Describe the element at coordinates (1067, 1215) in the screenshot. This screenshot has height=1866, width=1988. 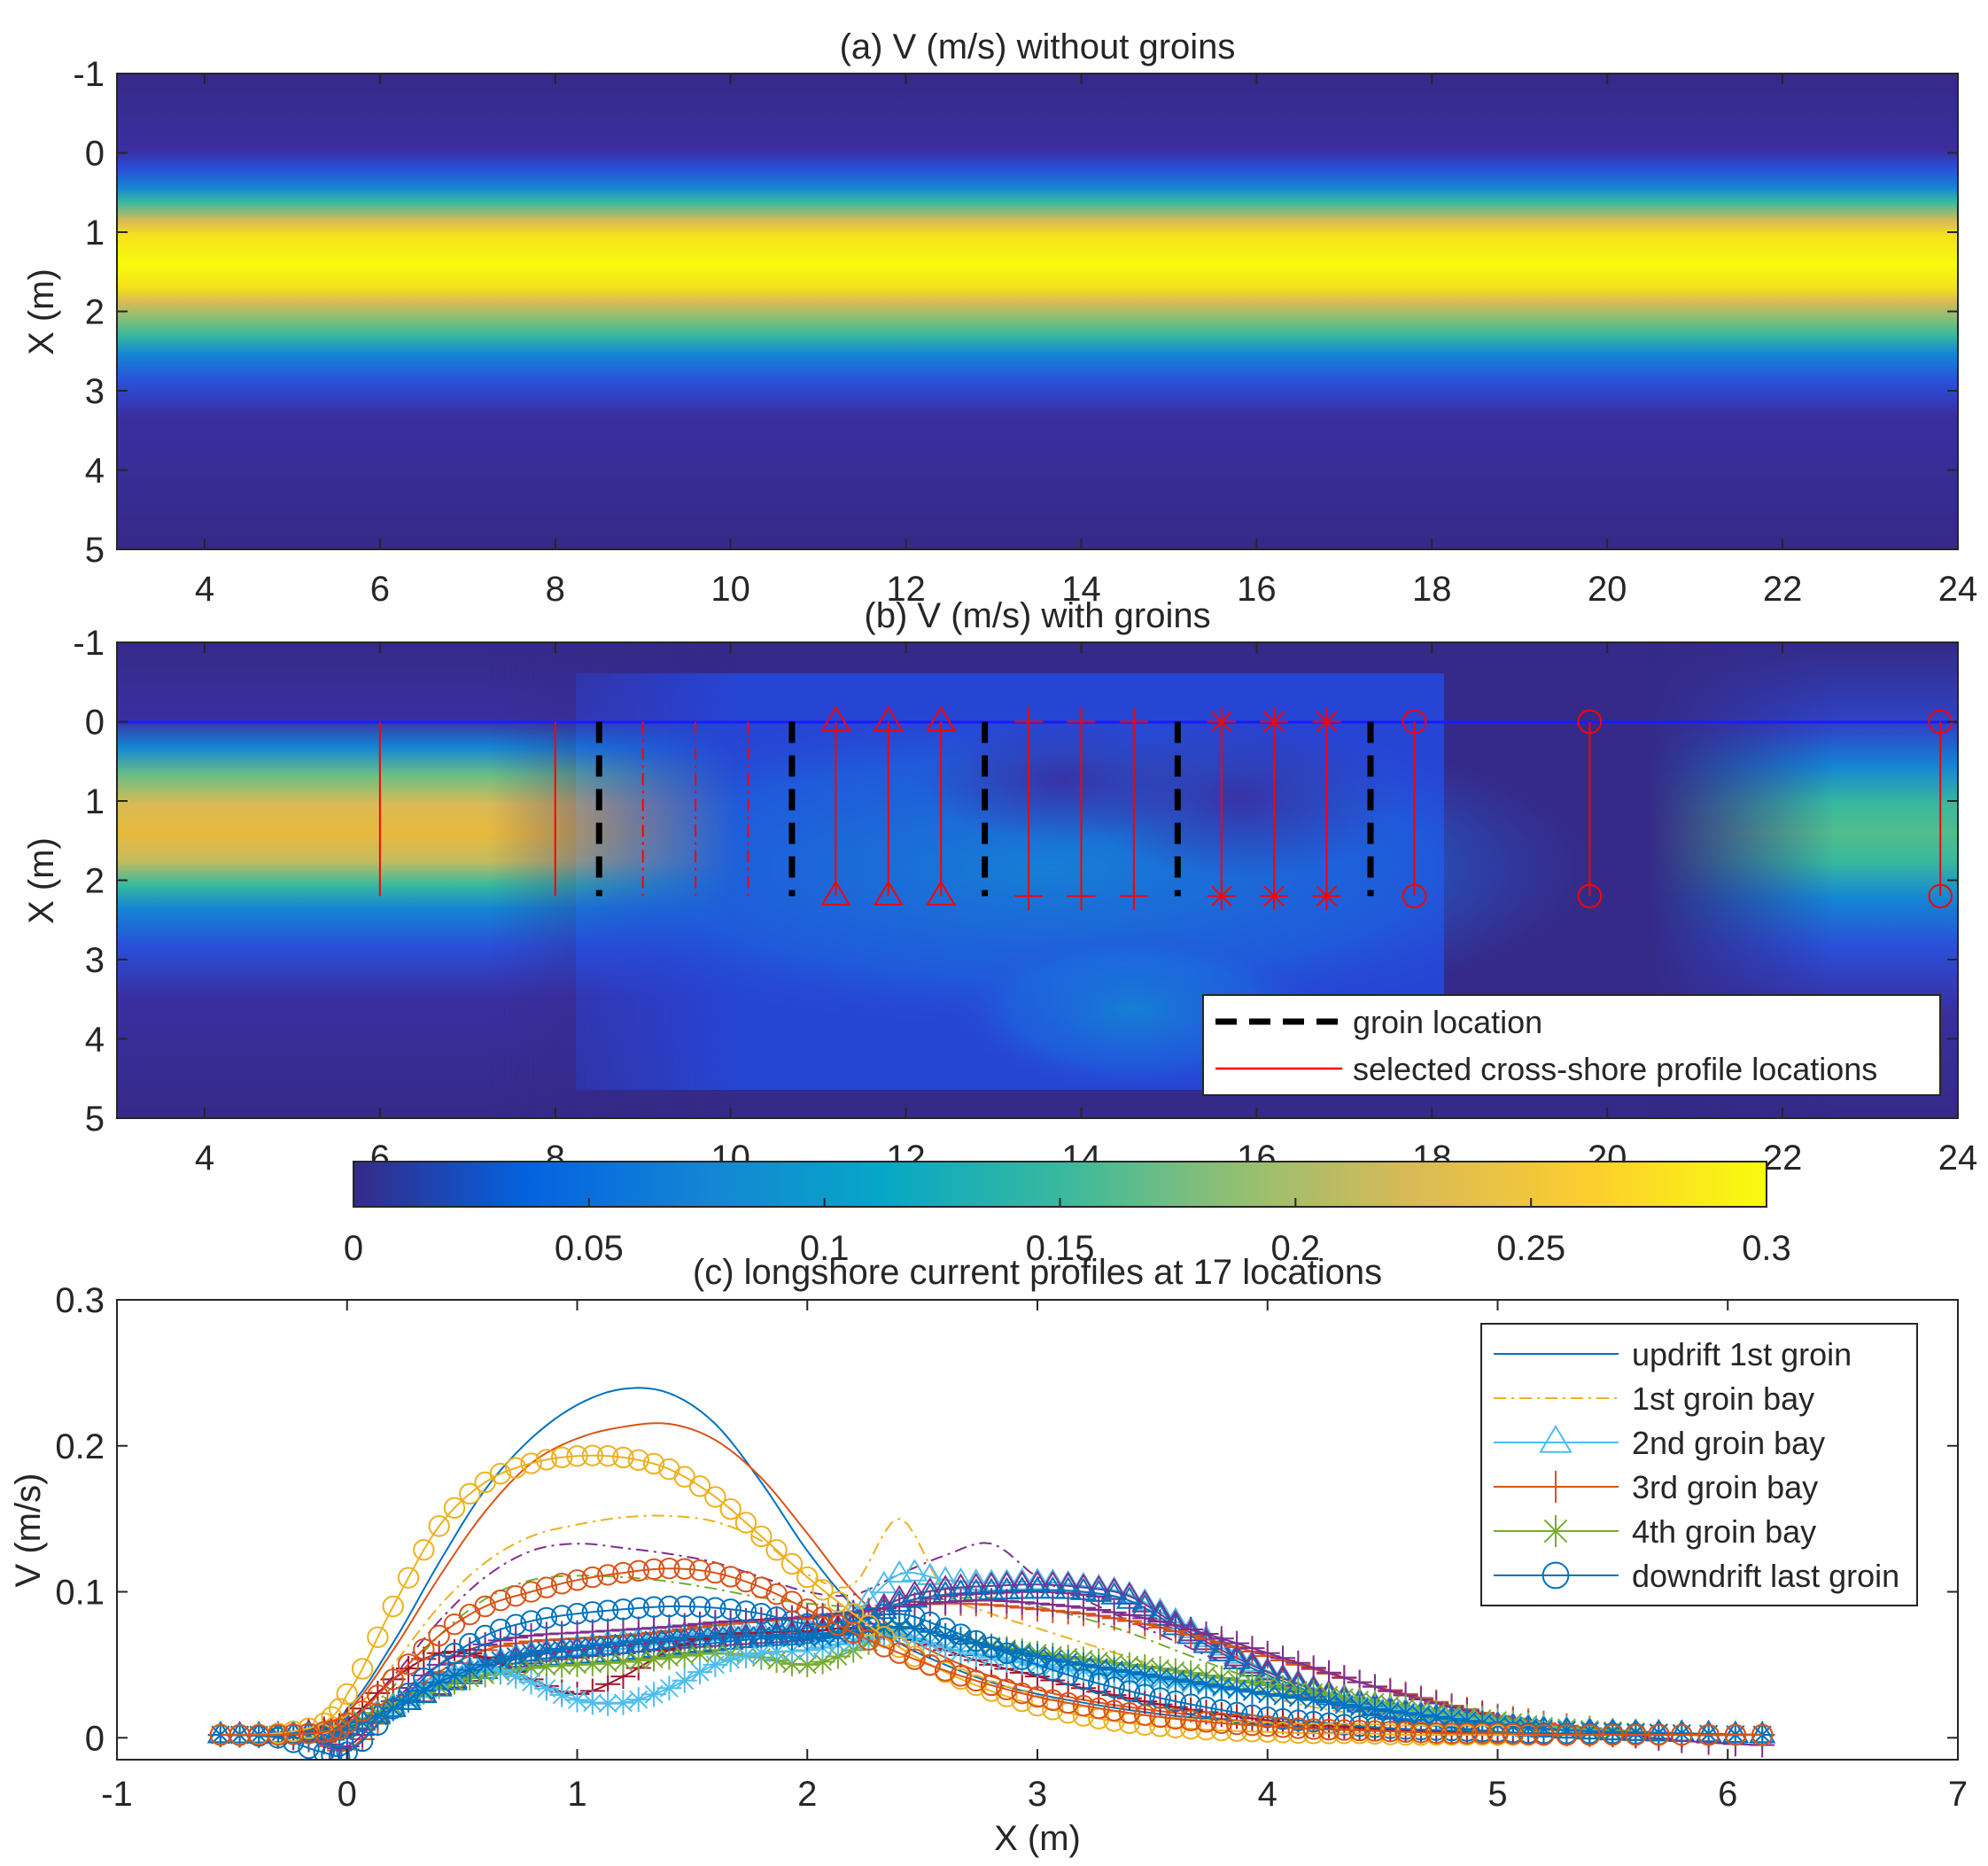
I see `colorbar: 0 0.05 0.1 0.15 0.2 0.25 0.3` at that location.